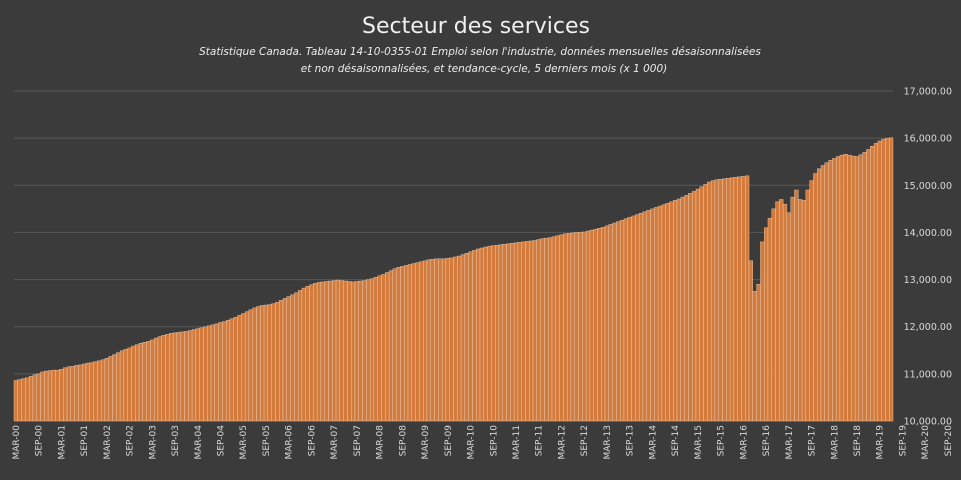  Describe the element at coordinates (653, 442) in the screenshot. I see `x-tick-label: MAR-14` at that location.